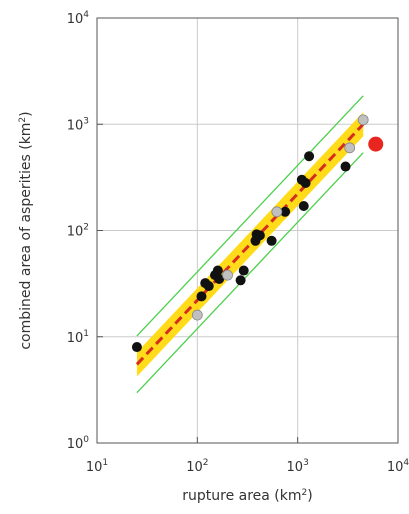 This screenshot has width=409, height=514. Describe the element at coordinates (78, 443) in the screenshot. I see `y-tick-label: 100` at that location.